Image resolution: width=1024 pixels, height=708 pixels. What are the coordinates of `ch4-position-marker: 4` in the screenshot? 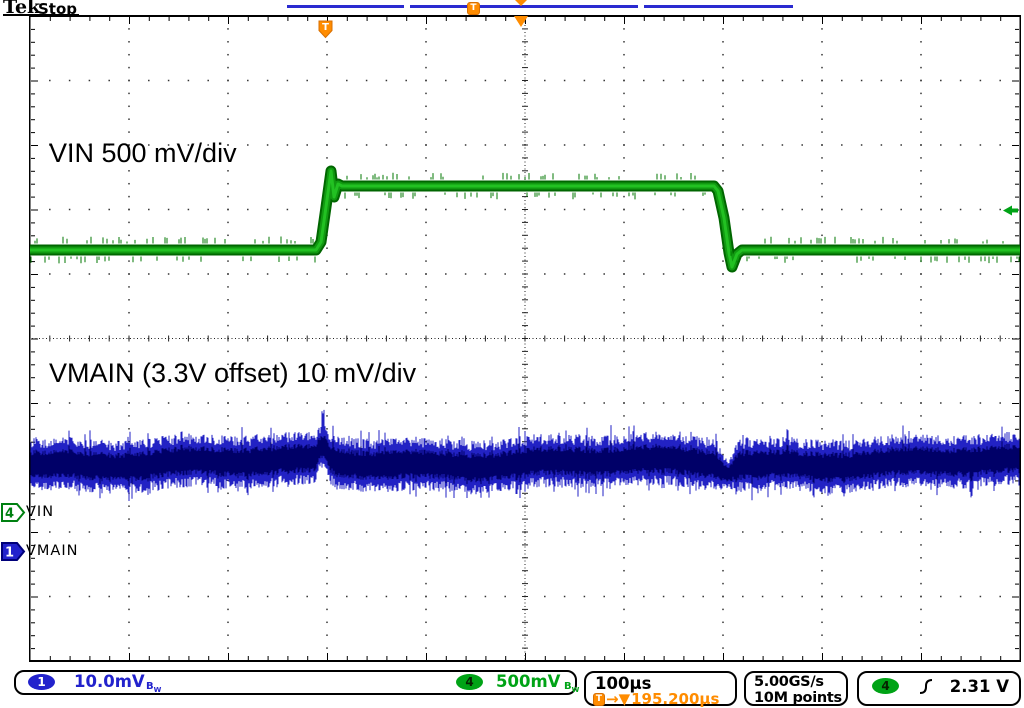 It's located at (13, 513).